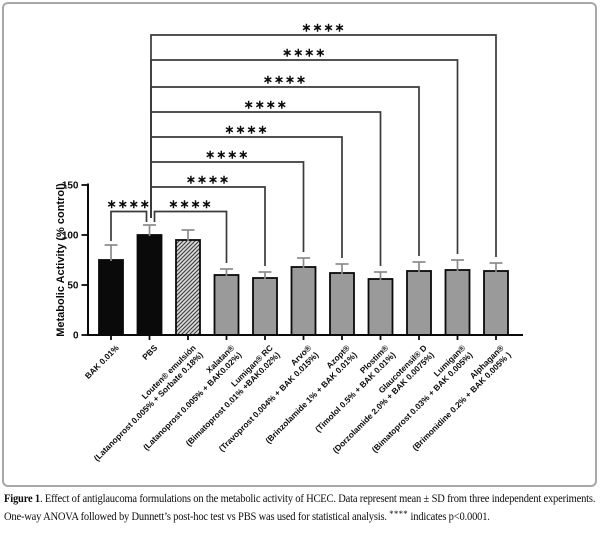 The image size is (600, 542). Describe the element at coordinates (102, 361) in the screenshot. I see `x-tick-label: BAK 0.01%` at that location.